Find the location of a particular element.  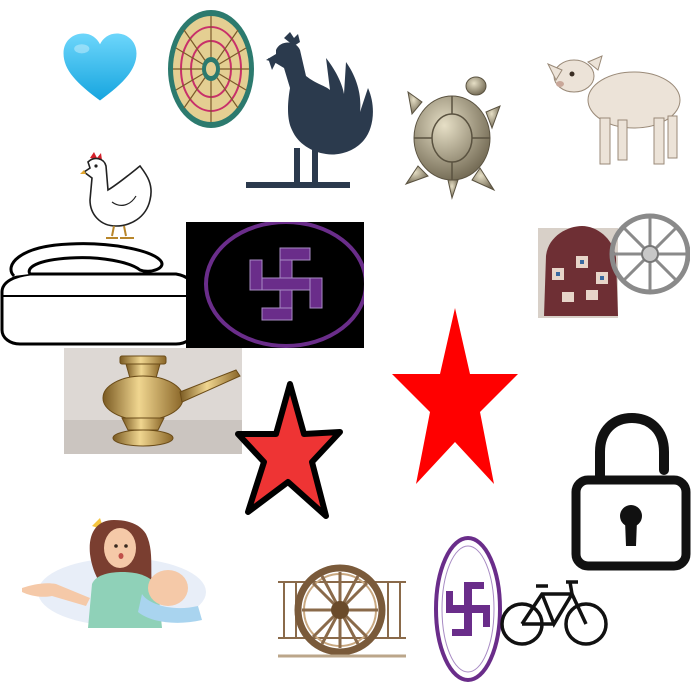

grinding-stone-icon is located at coordinates (98, 293).